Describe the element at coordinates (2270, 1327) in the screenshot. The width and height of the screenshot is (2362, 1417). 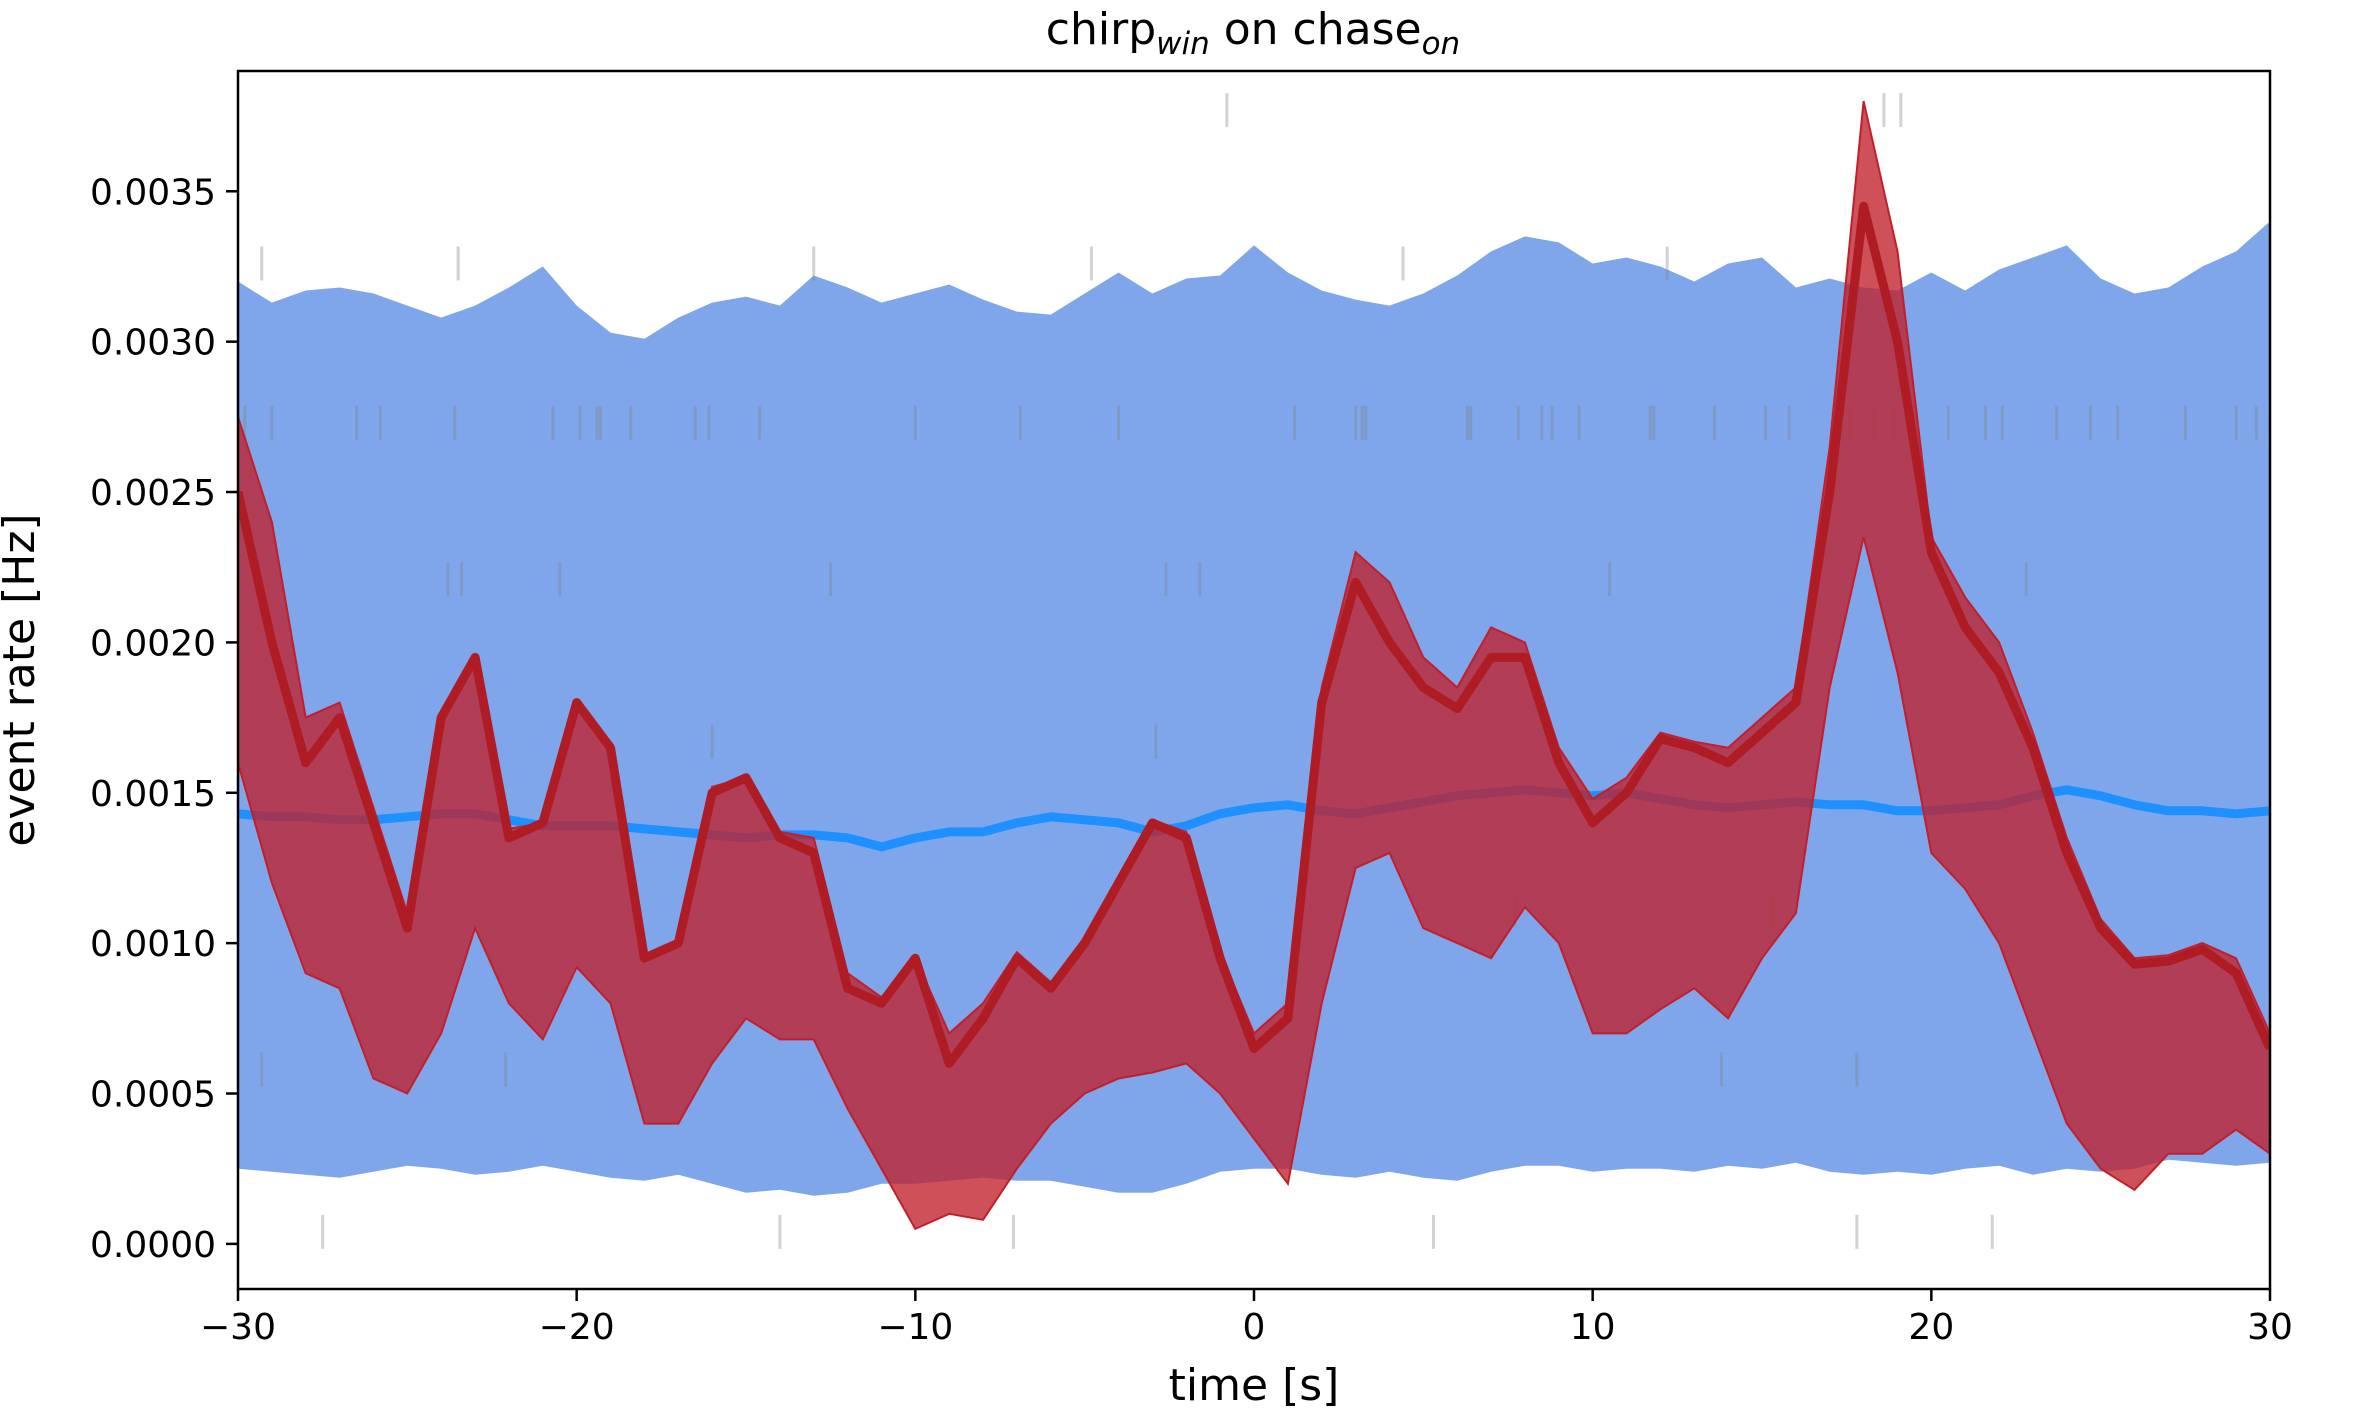
I see `x-tick-label: 30` at that location.